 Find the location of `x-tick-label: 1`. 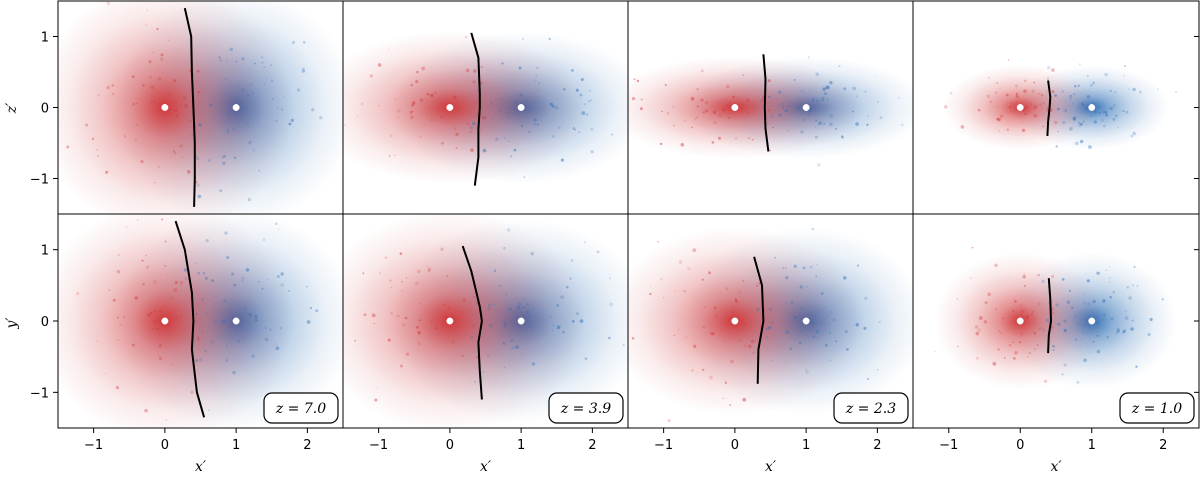

x-tick-label: 1 is located at coordinates (521, 445).